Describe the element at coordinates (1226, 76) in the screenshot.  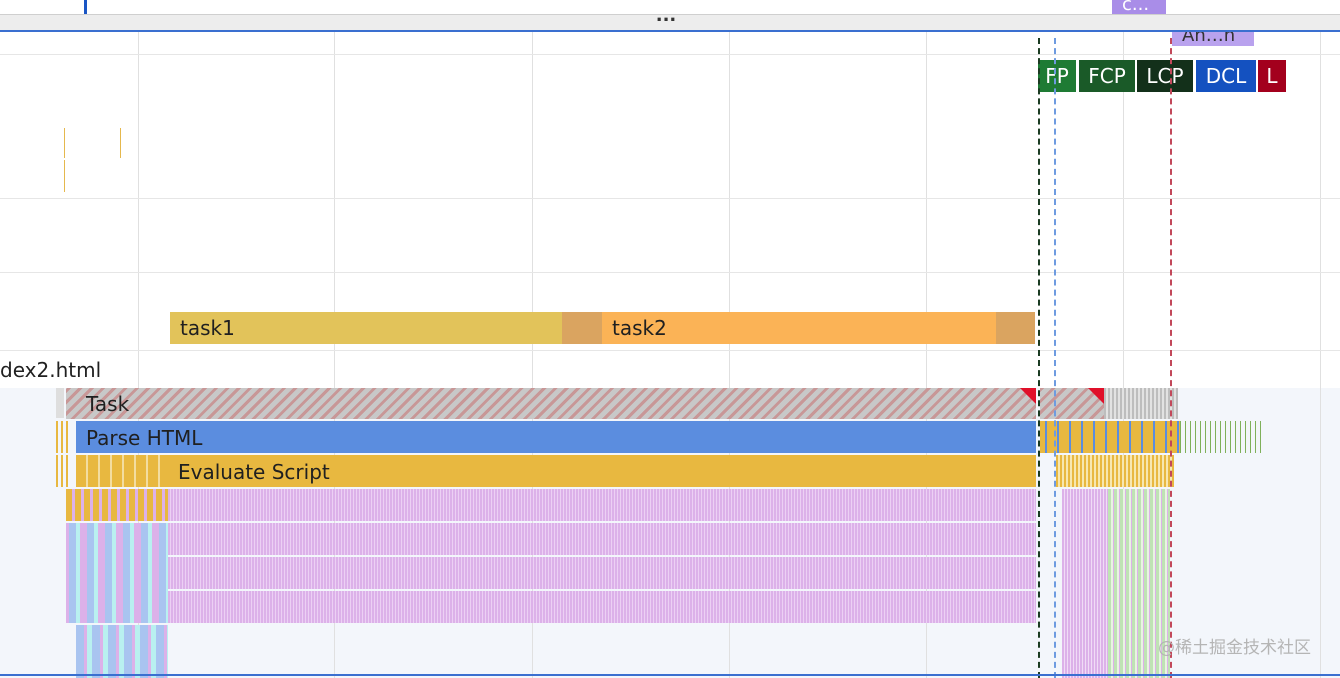
I see `dcl-marker: DCL` at that location.